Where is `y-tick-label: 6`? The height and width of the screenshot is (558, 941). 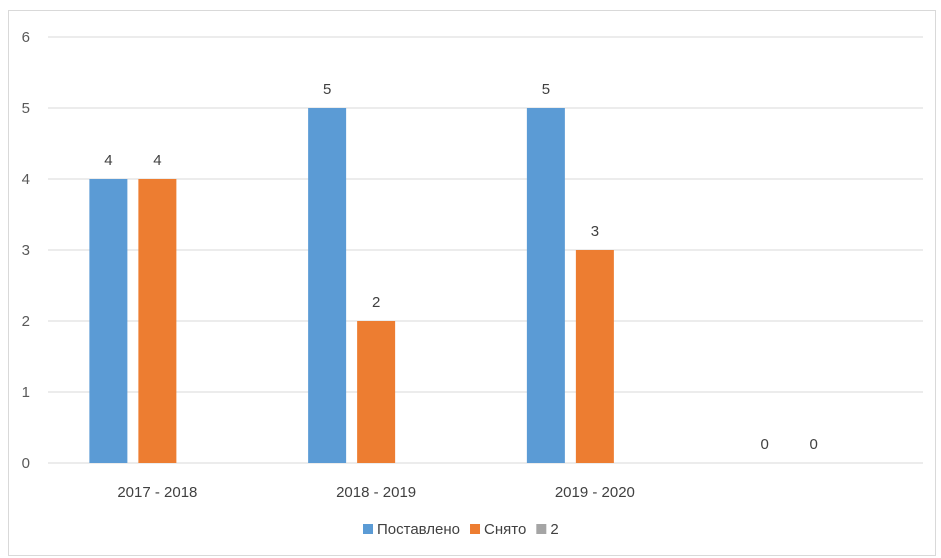
y-tick-label: 6 is located at coordinates (26, 37).